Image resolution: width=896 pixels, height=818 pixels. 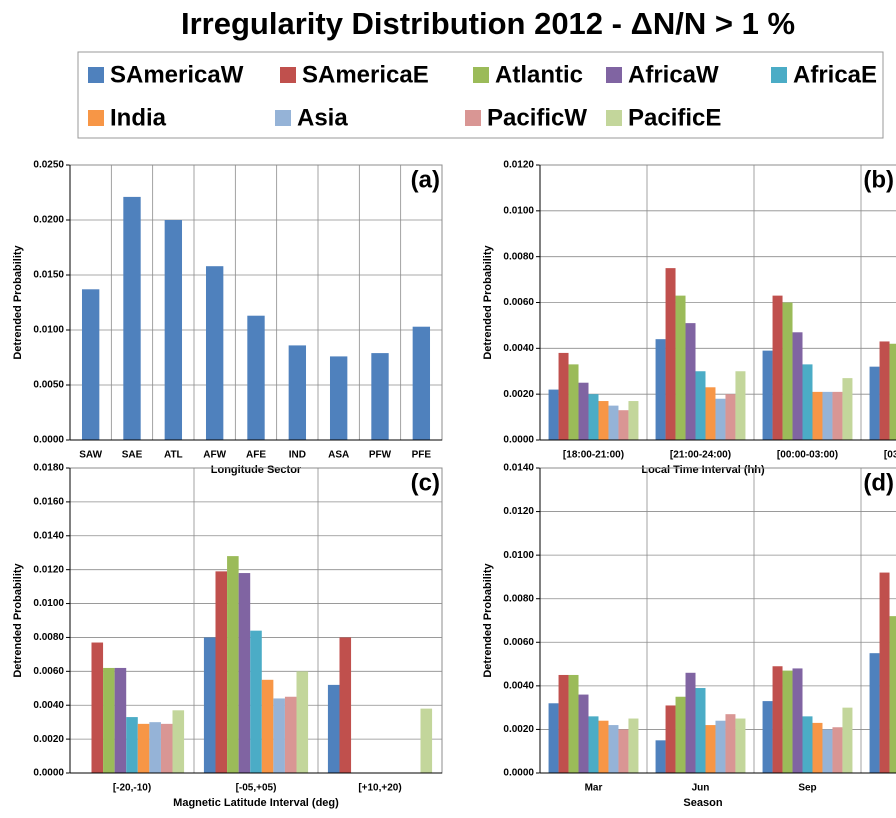 What do you see at coordinates (537, 117) in the screenshot?
I see `legend-label: PacificW` at bounding box center [537, 117].